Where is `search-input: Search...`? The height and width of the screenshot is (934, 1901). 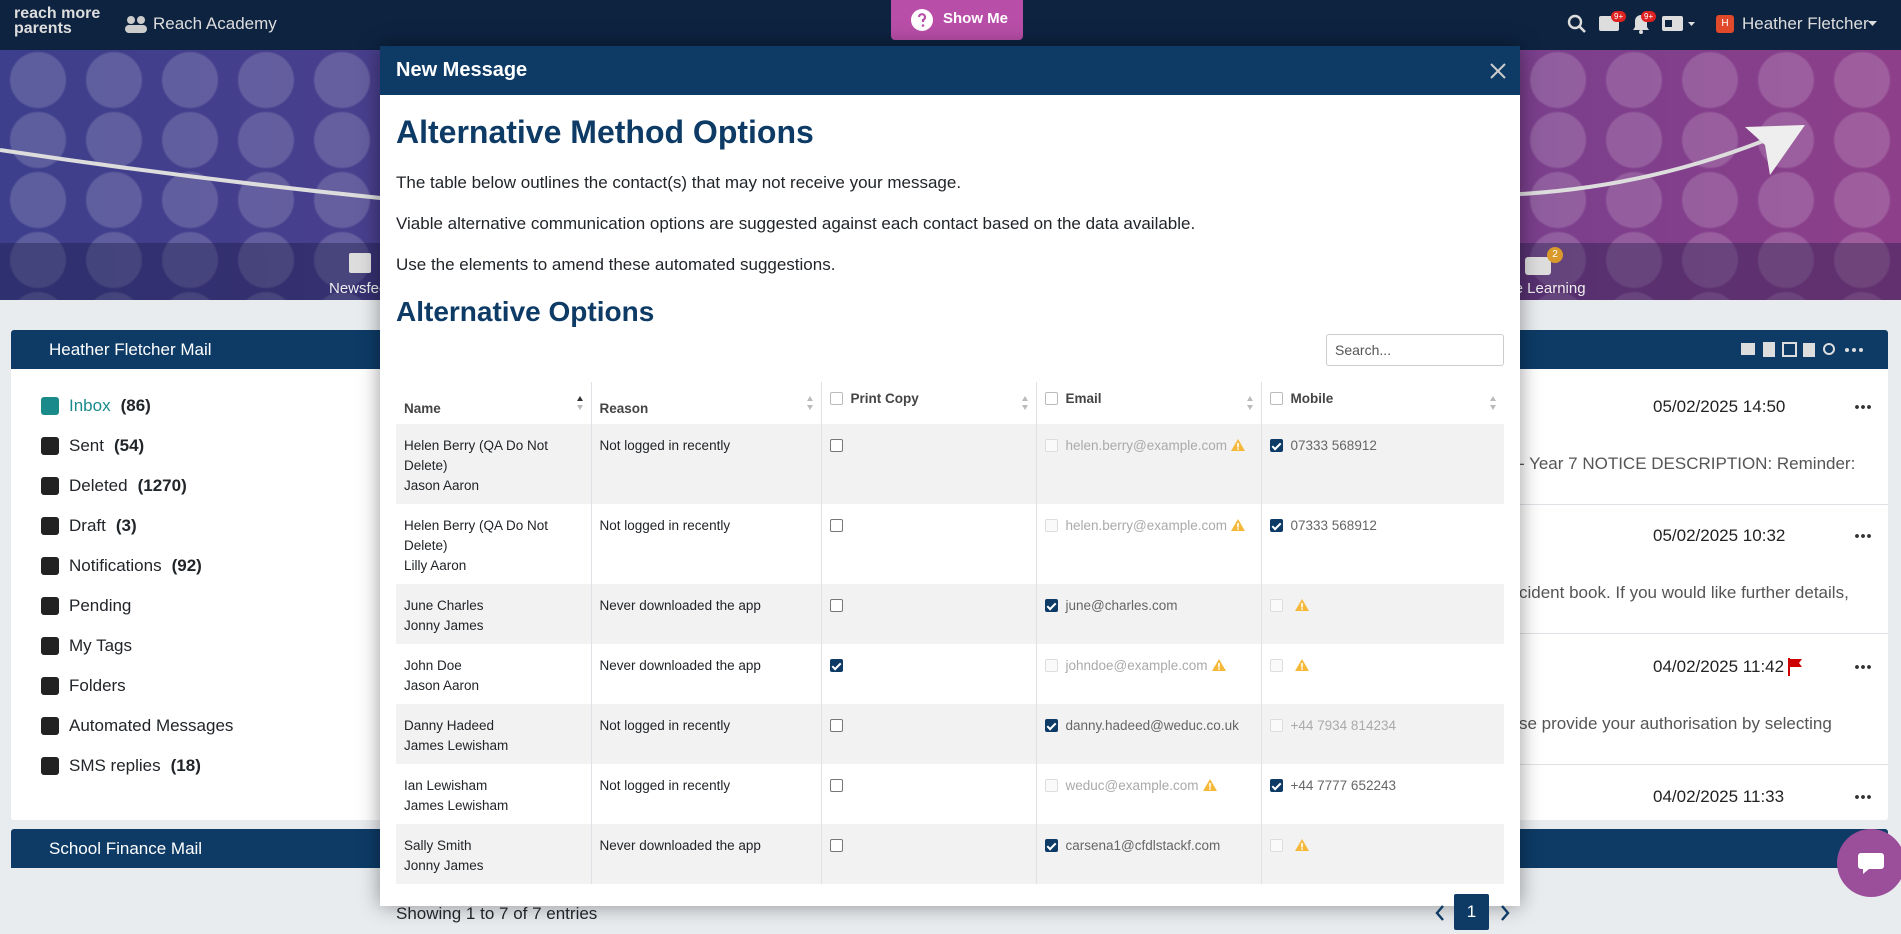
search-input: Search... is located at coordinates (1415, 350).